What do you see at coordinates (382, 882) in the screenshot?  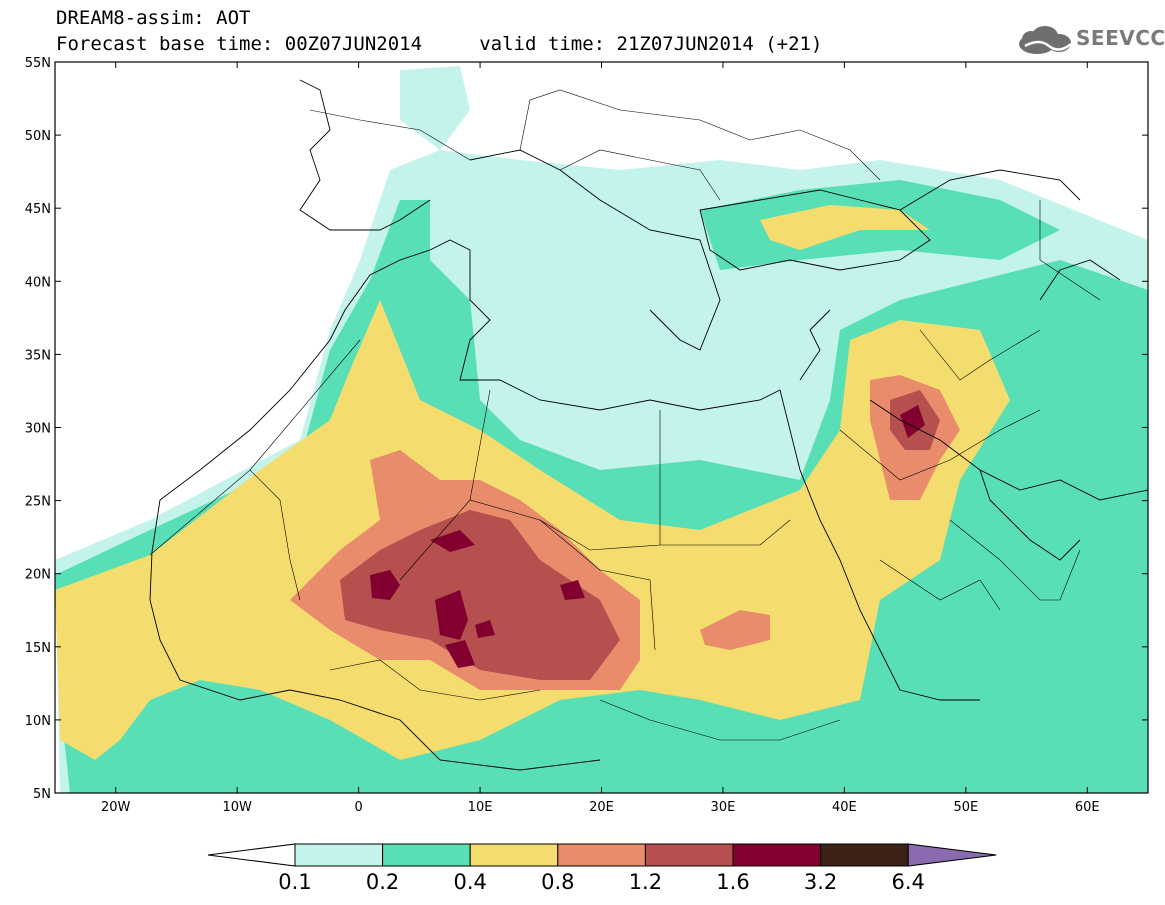 I see `colorbar-label: 0.2` at bounding box center [382, 882].